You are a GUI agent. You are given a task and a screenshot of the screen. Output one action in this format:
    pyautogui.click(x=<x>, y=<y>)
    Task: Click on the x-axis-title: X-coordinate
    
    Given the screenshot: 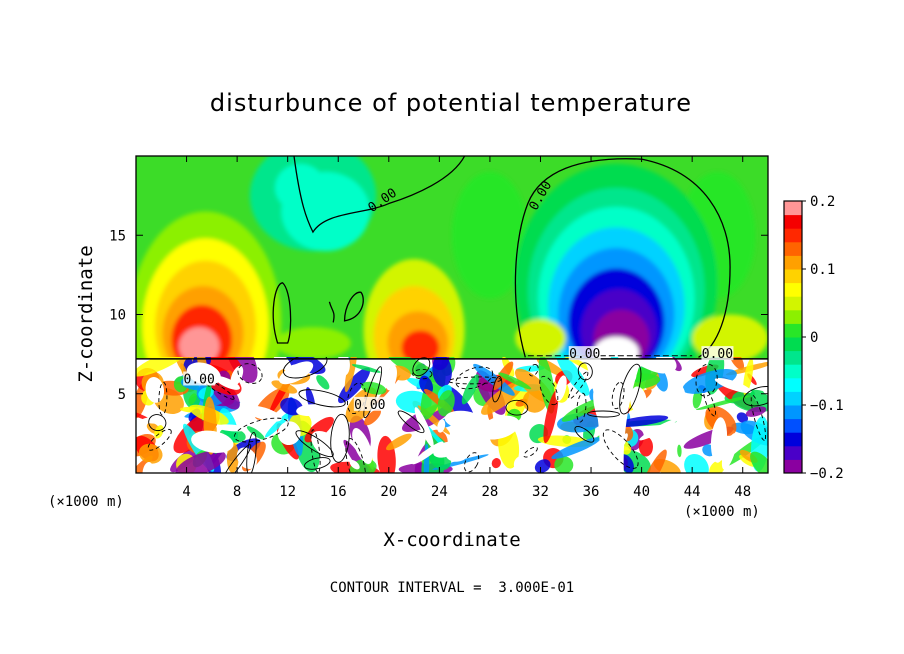 What is the action you would take?
    pyautogui.click(x=451, y=540)
    